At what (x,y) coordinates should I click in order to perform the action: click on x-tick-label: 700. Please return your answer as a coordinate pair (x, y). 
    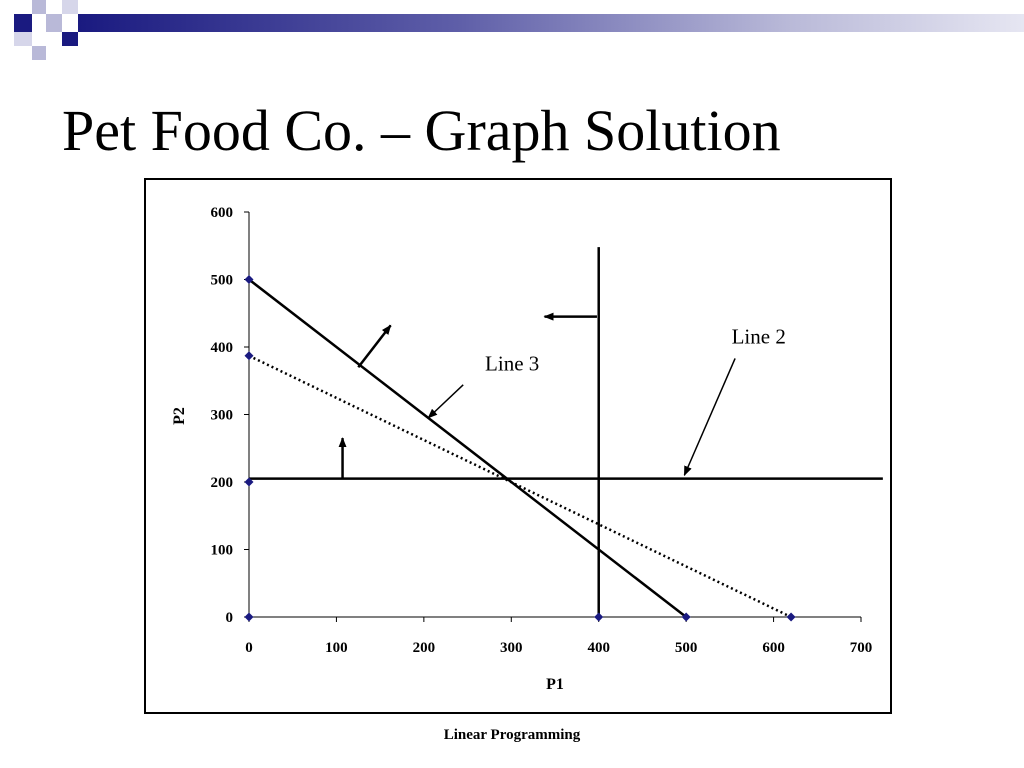
    Looking at the image, I should click on (861, 648).